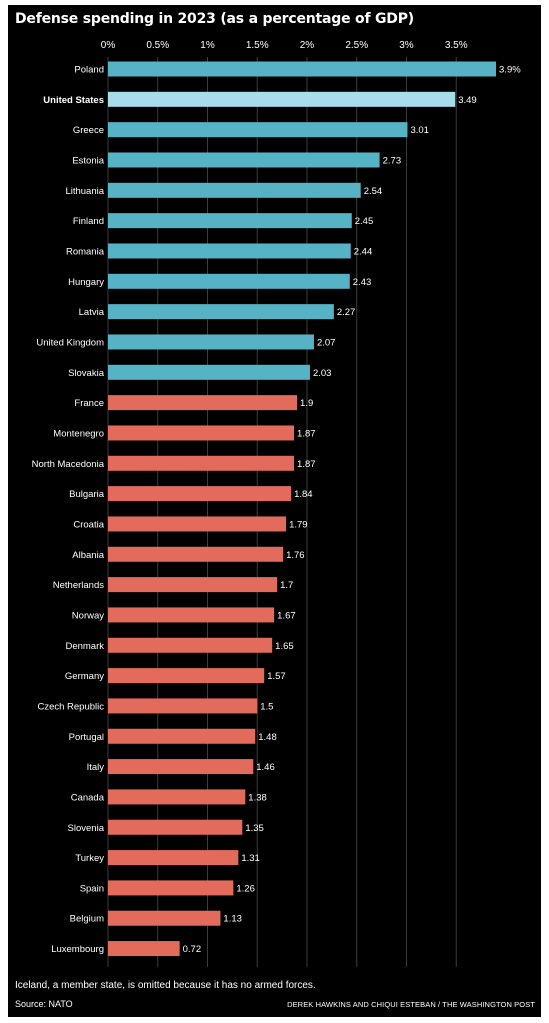 The width and height of the screenshot is (549, 1023). What do you see at coordinates (356, 45) in the screenshot?
I see `x-tick-label: 2.5%` at bounding box center [356, 45].